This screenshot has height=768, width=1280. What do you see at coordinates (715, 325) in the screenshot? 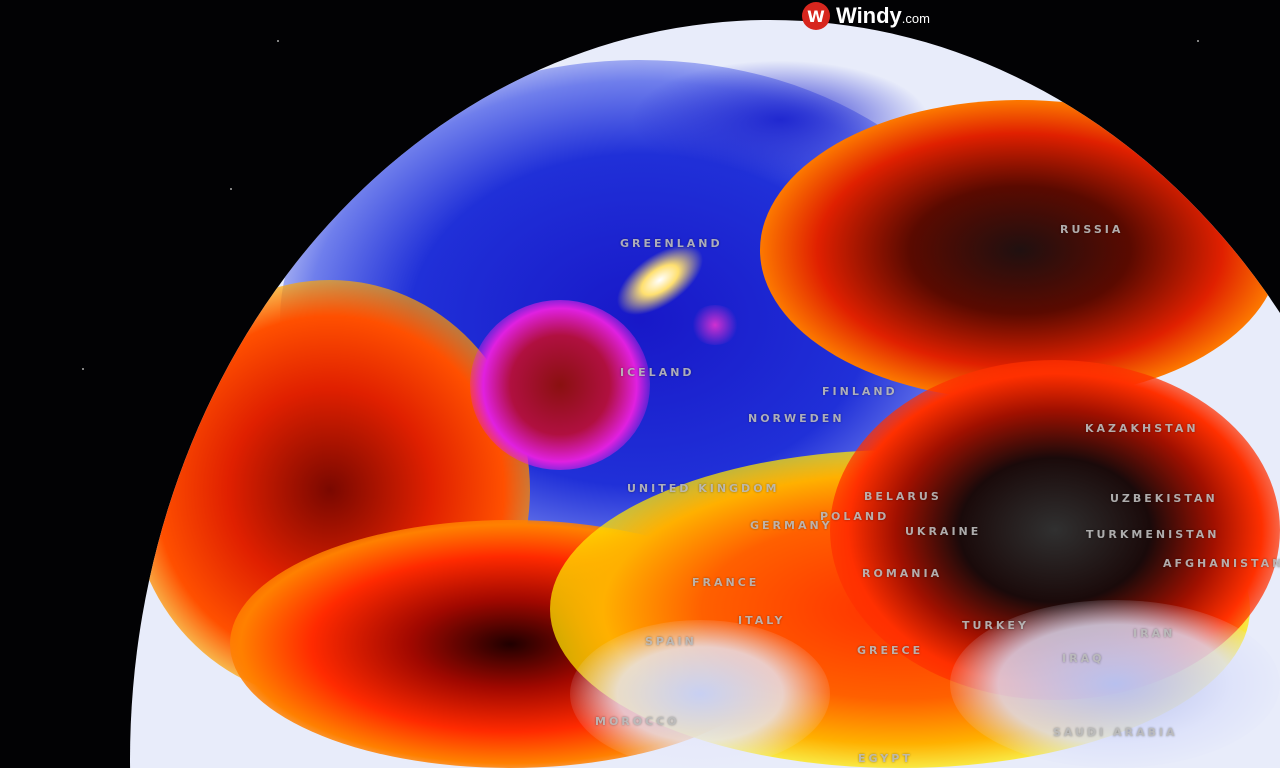
I see `secondary-low` at bounding box center [715, 325].